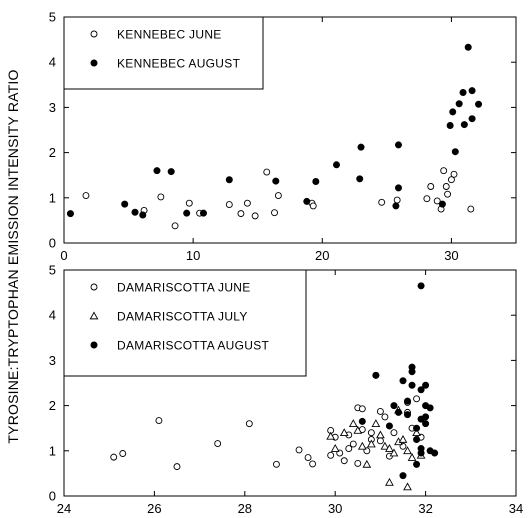  Describe the element at coordinates (425, 508) in the screenshot. I see `x-tick-label: 32` at that location.